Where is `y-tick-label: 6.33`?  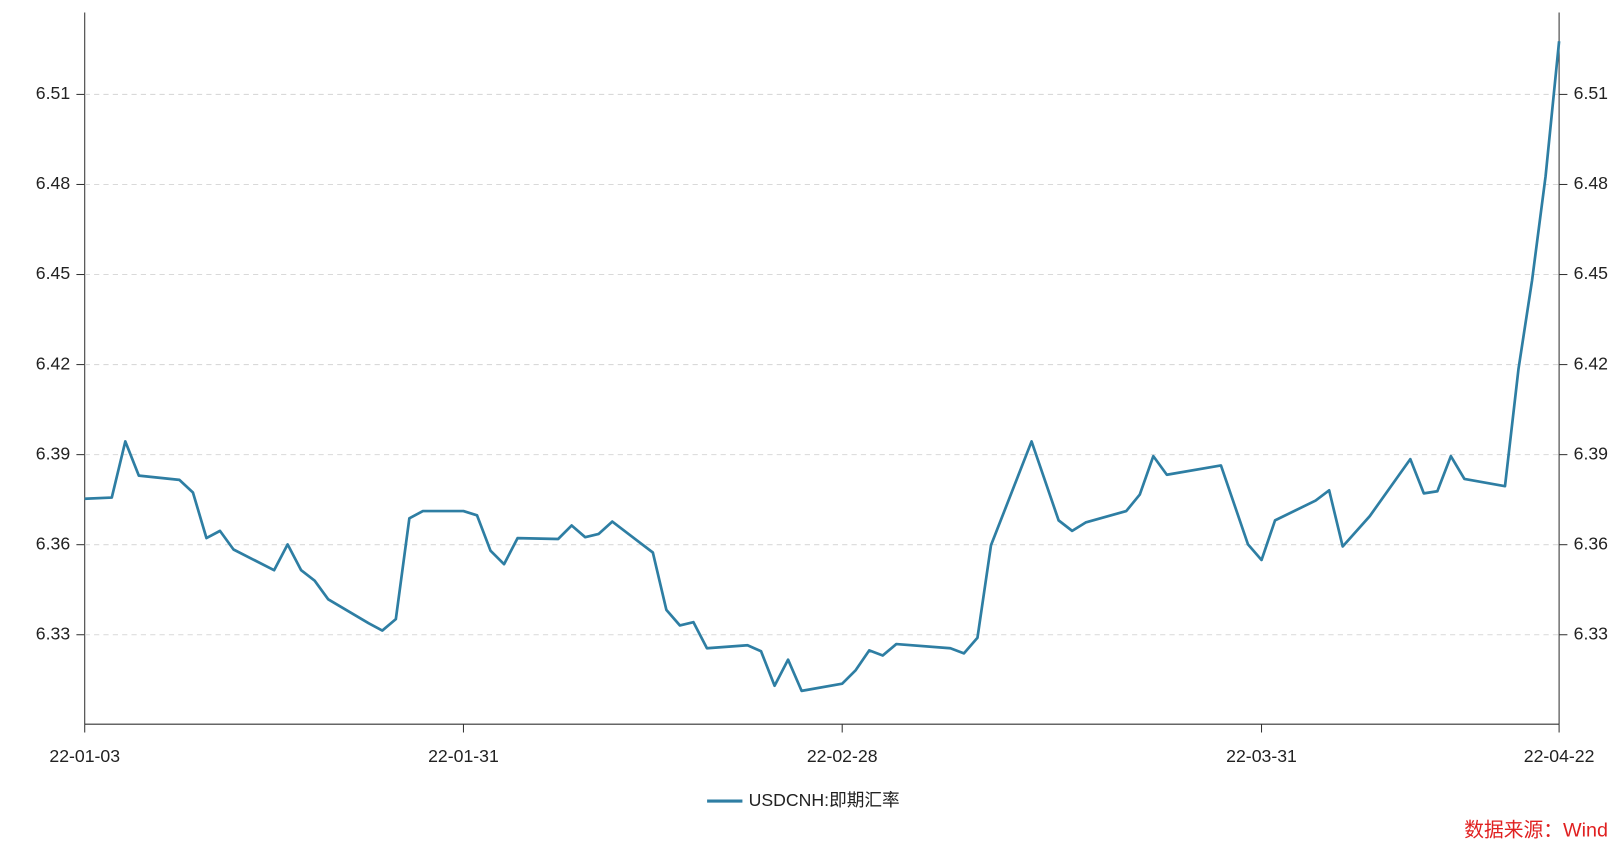
y-tick-label: 6.33 is located at coordinates (53, 633).